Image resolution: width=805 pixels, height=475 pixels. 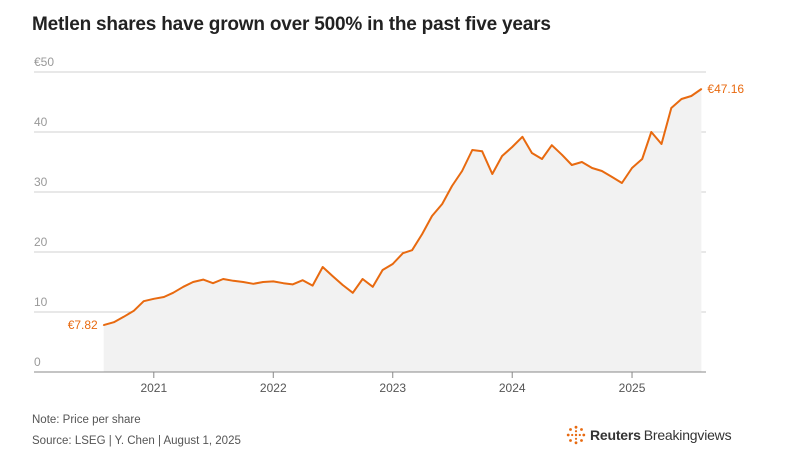 I want to click on x-tick-label: 2024, so click(x=512, y=388).